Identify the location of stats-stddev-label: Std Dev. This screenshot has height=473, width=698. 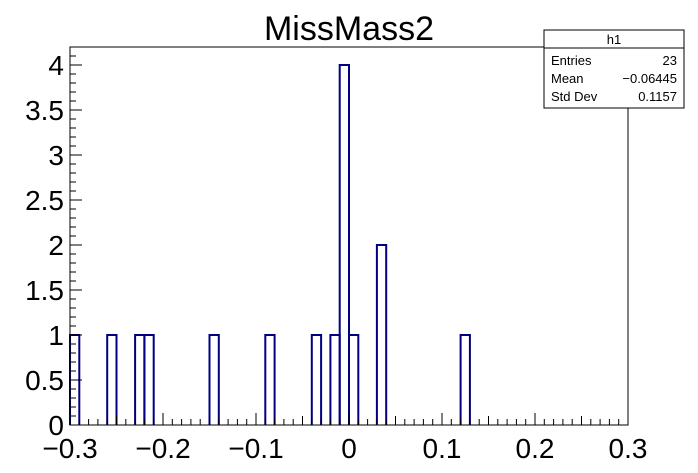
(574, 96).